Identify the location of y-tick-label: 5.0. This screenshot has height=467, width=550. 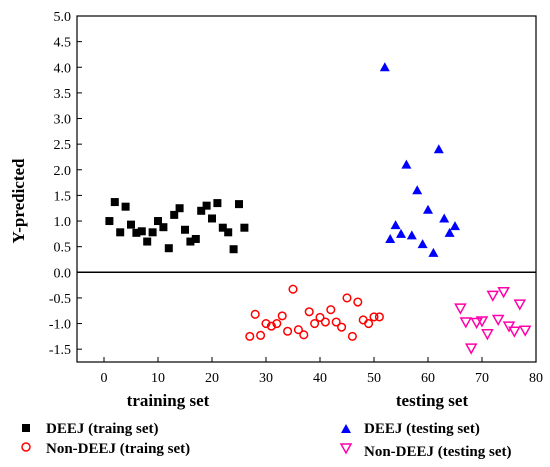
(63, 17).